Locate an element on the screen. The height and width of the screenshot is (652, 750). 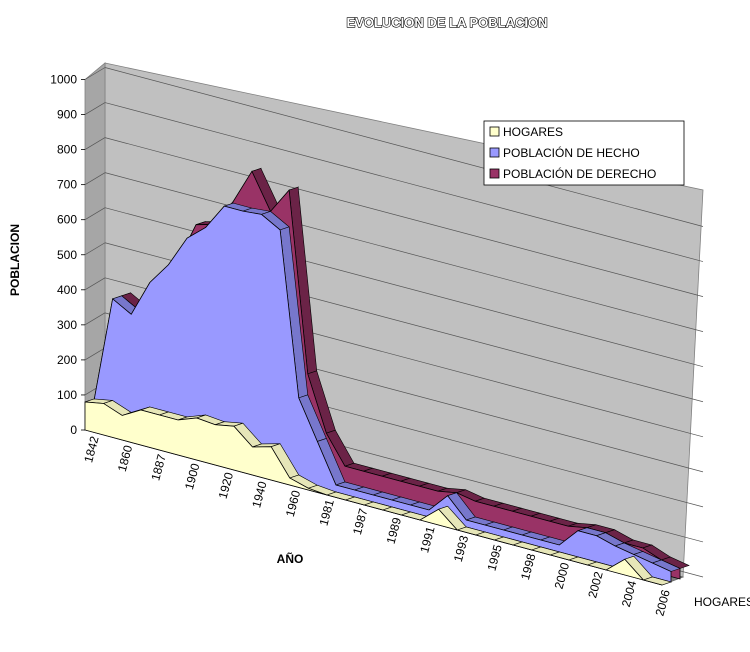
x-tick-label: 1995 is located at coordinates (494, 558).